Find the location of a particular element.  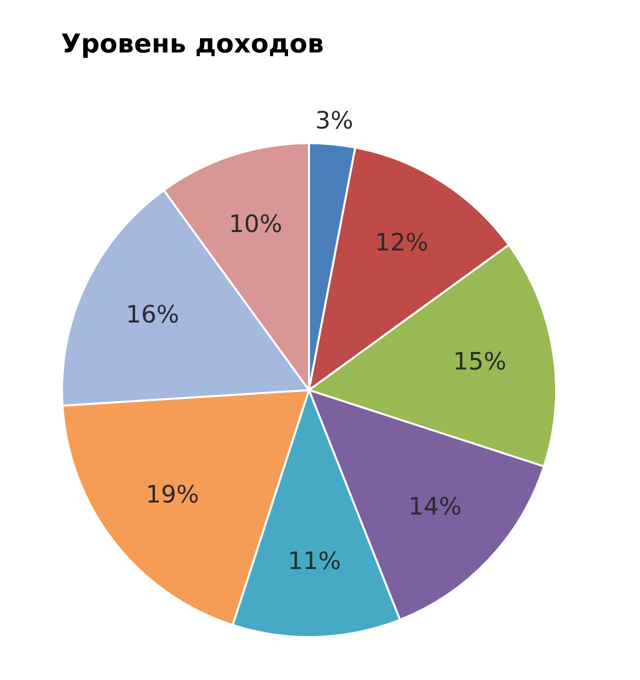

data-label: 14% is located at coordinates (435, 506).